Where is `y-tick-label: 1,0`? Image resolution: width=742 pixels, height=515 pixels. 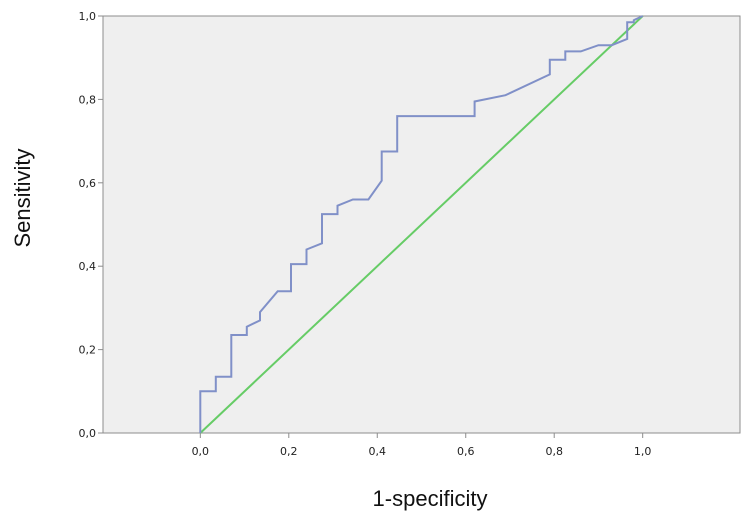 y-tick-label: 1,0 is located at coordinates (88, 16).